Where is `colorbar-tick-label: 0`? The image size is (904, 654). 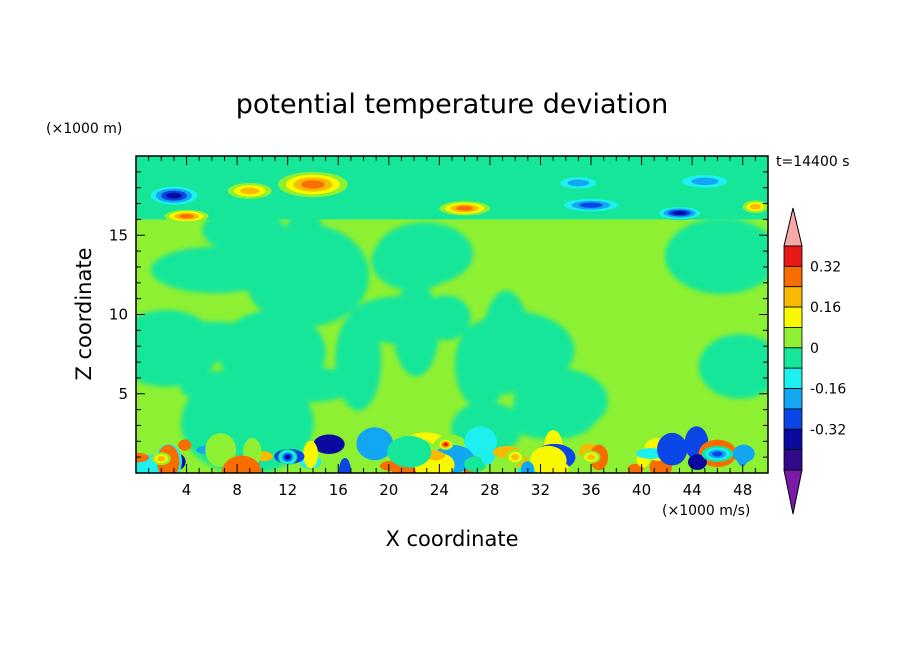 colorbar-tick-label: 0 is located at coordinates (814, 349).